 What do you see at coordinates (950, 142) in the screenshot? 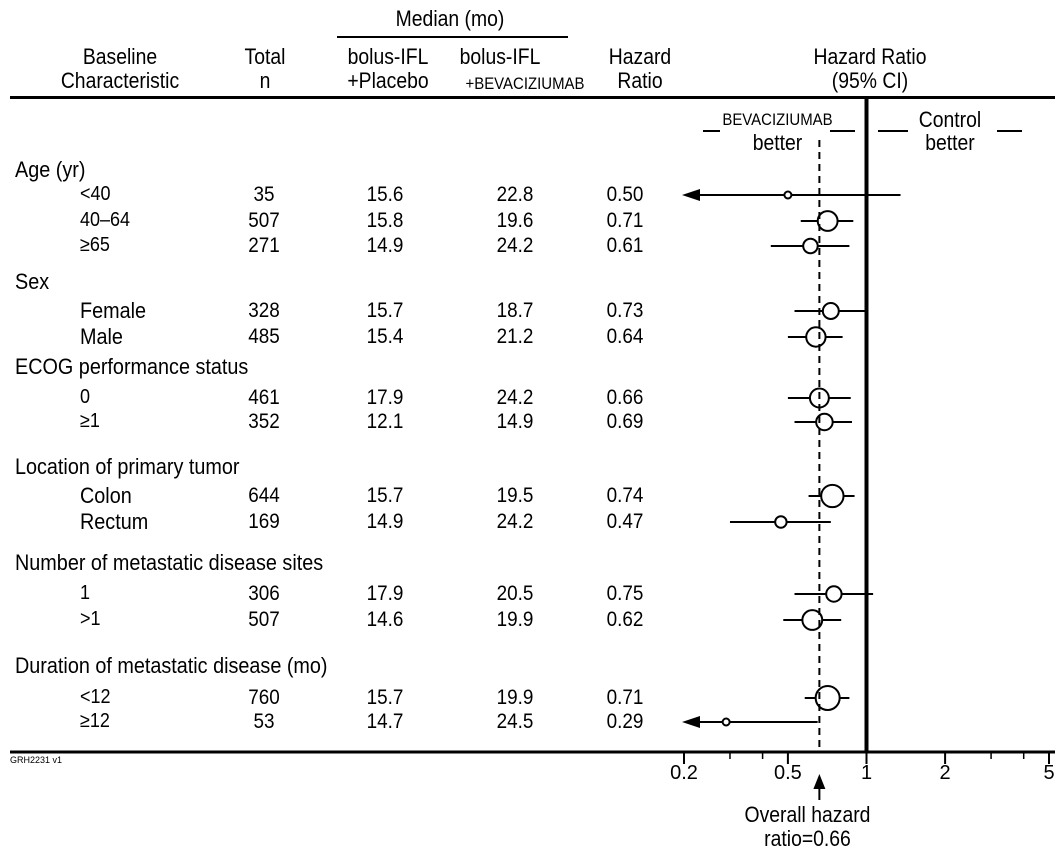
I see `favors-right-line2: better` at bounding box center [950, 142].